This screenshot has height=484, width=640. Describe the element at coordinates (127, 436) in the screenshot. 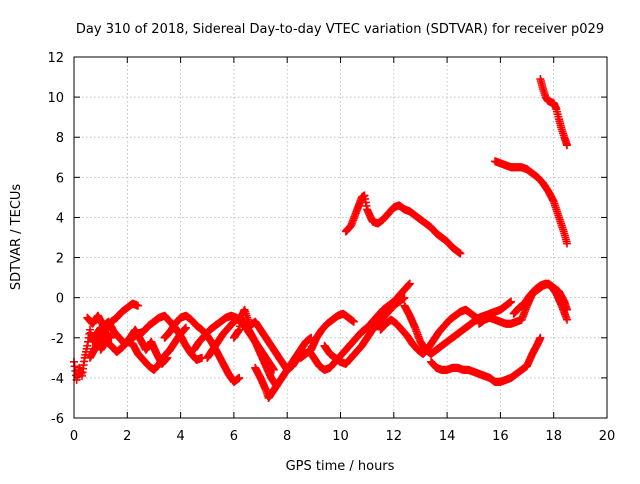

I see `x-tick-label: 2` at that location.